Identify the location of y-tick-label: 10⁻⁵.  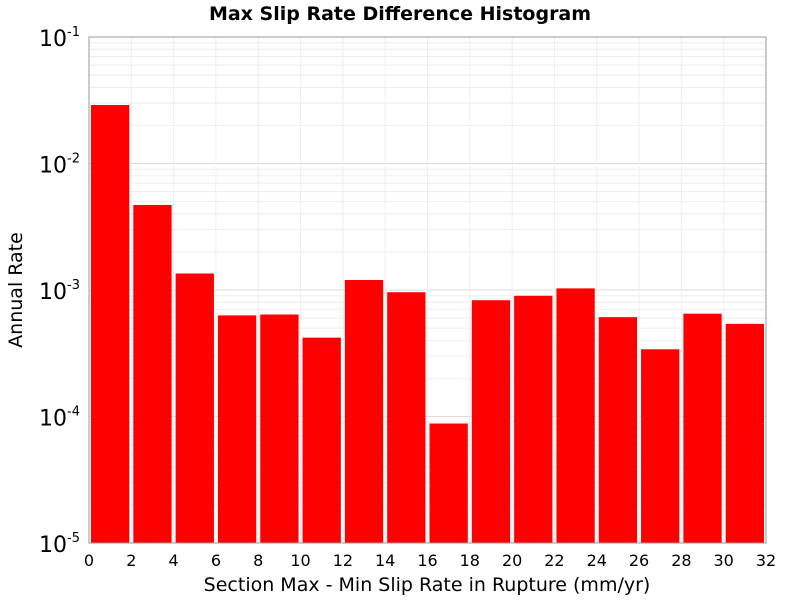
(59, 544).